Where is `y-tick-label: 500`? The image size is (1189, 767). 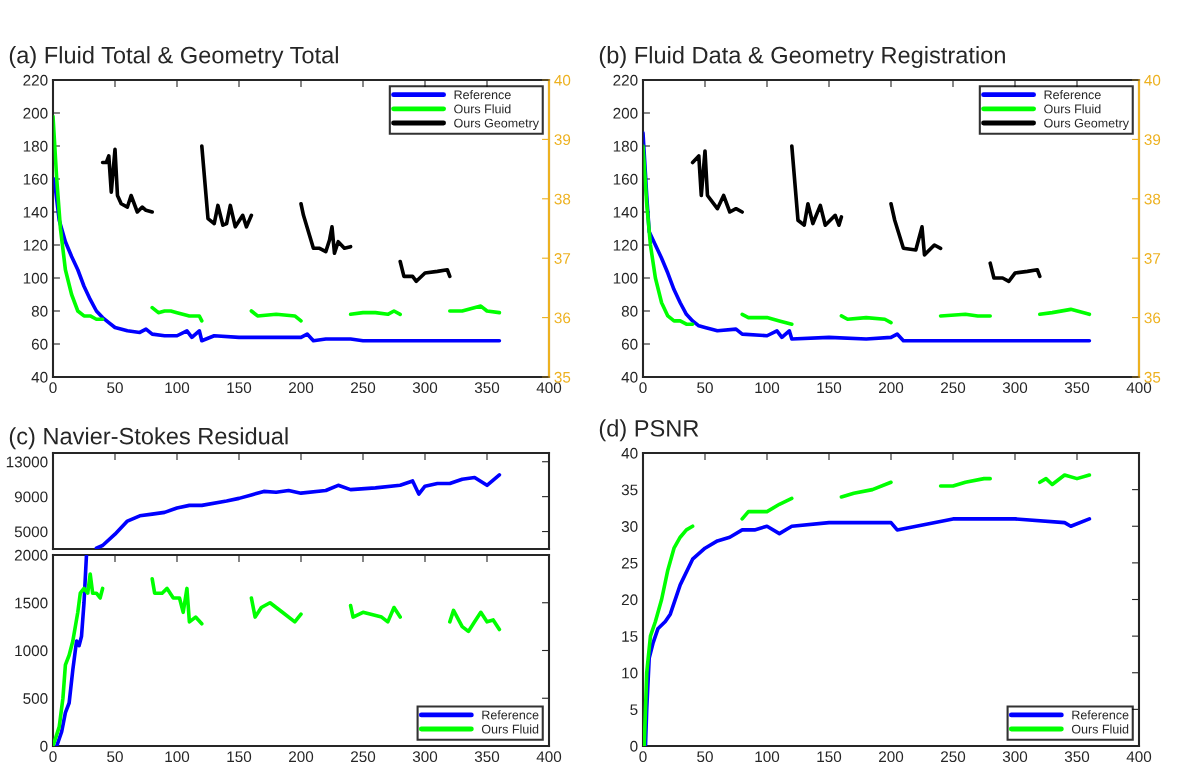
y-tick-label: 500 is located at coordinates (35, 698).